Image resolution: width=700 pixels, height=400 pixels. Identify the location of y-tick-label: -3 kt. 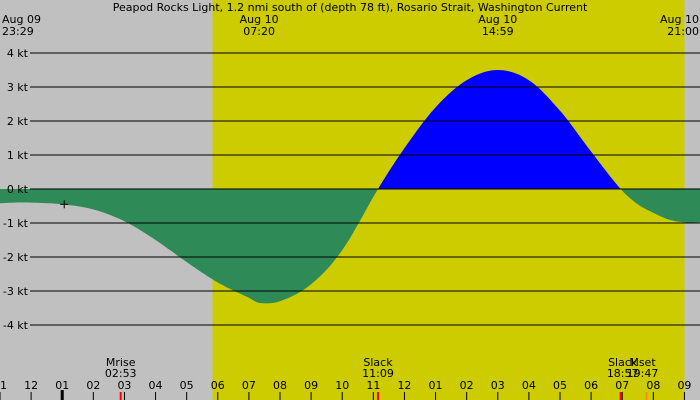
(16, 291).